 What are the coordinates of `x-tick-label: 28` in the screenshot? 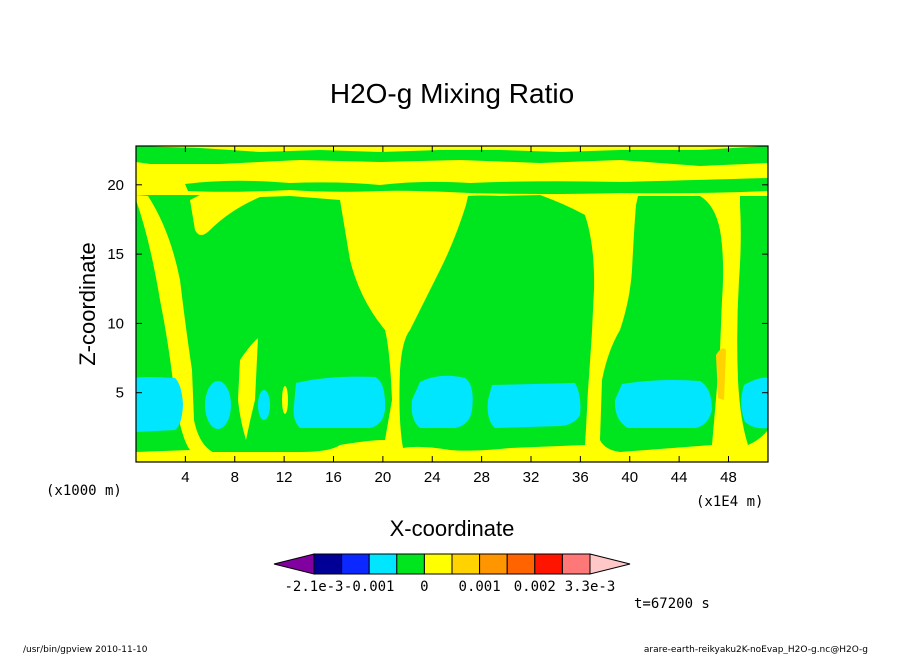 It's located at (481, 477).